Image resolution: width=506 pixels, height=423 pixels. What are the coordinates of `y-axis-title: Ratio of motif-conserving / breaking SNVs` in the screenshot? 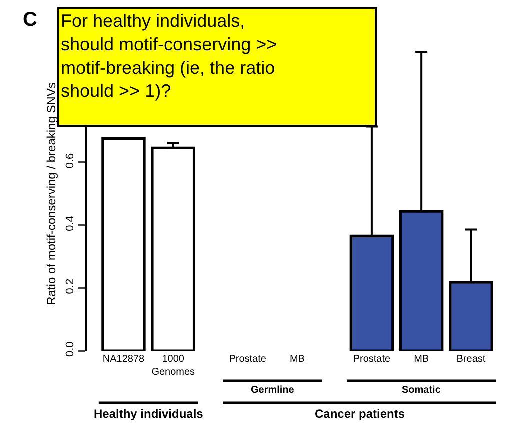 It's located at (51, 194).